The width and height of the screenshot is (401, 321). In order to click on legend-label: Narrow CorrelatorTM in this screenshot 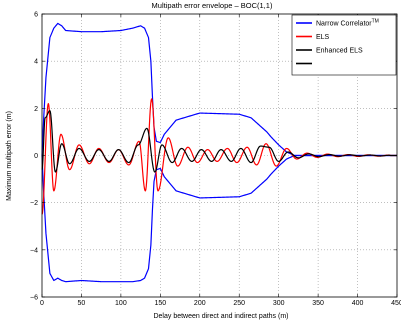, I will do `click(347, 23)`.